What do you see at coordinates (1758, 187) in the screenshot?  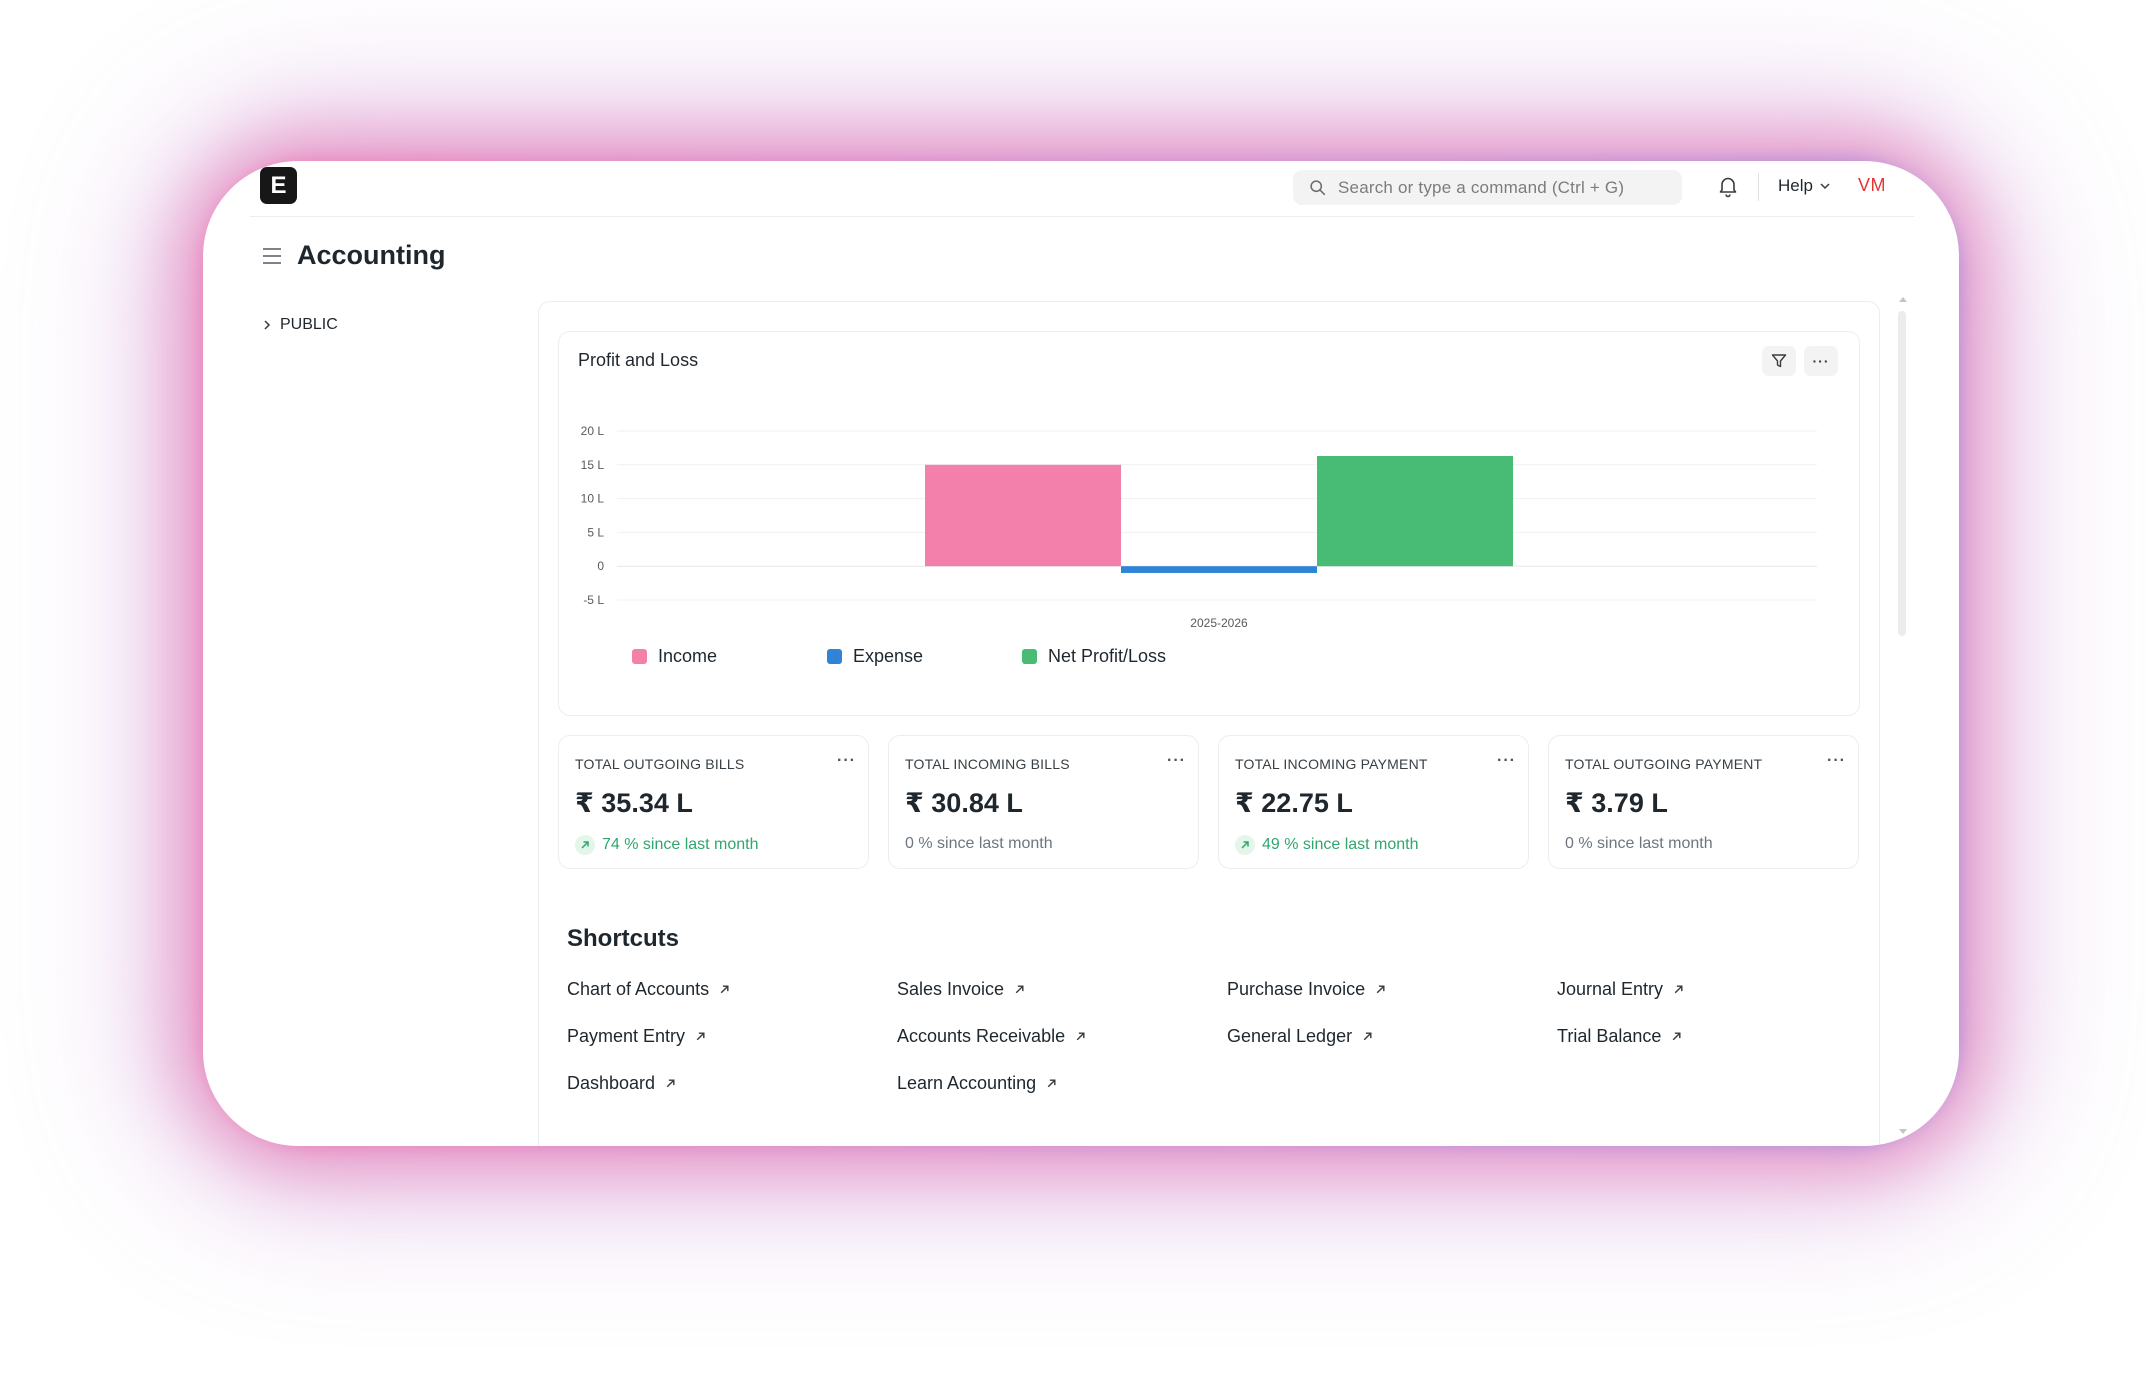 I see `navbar-divider` at bounding box center [1758, 187].